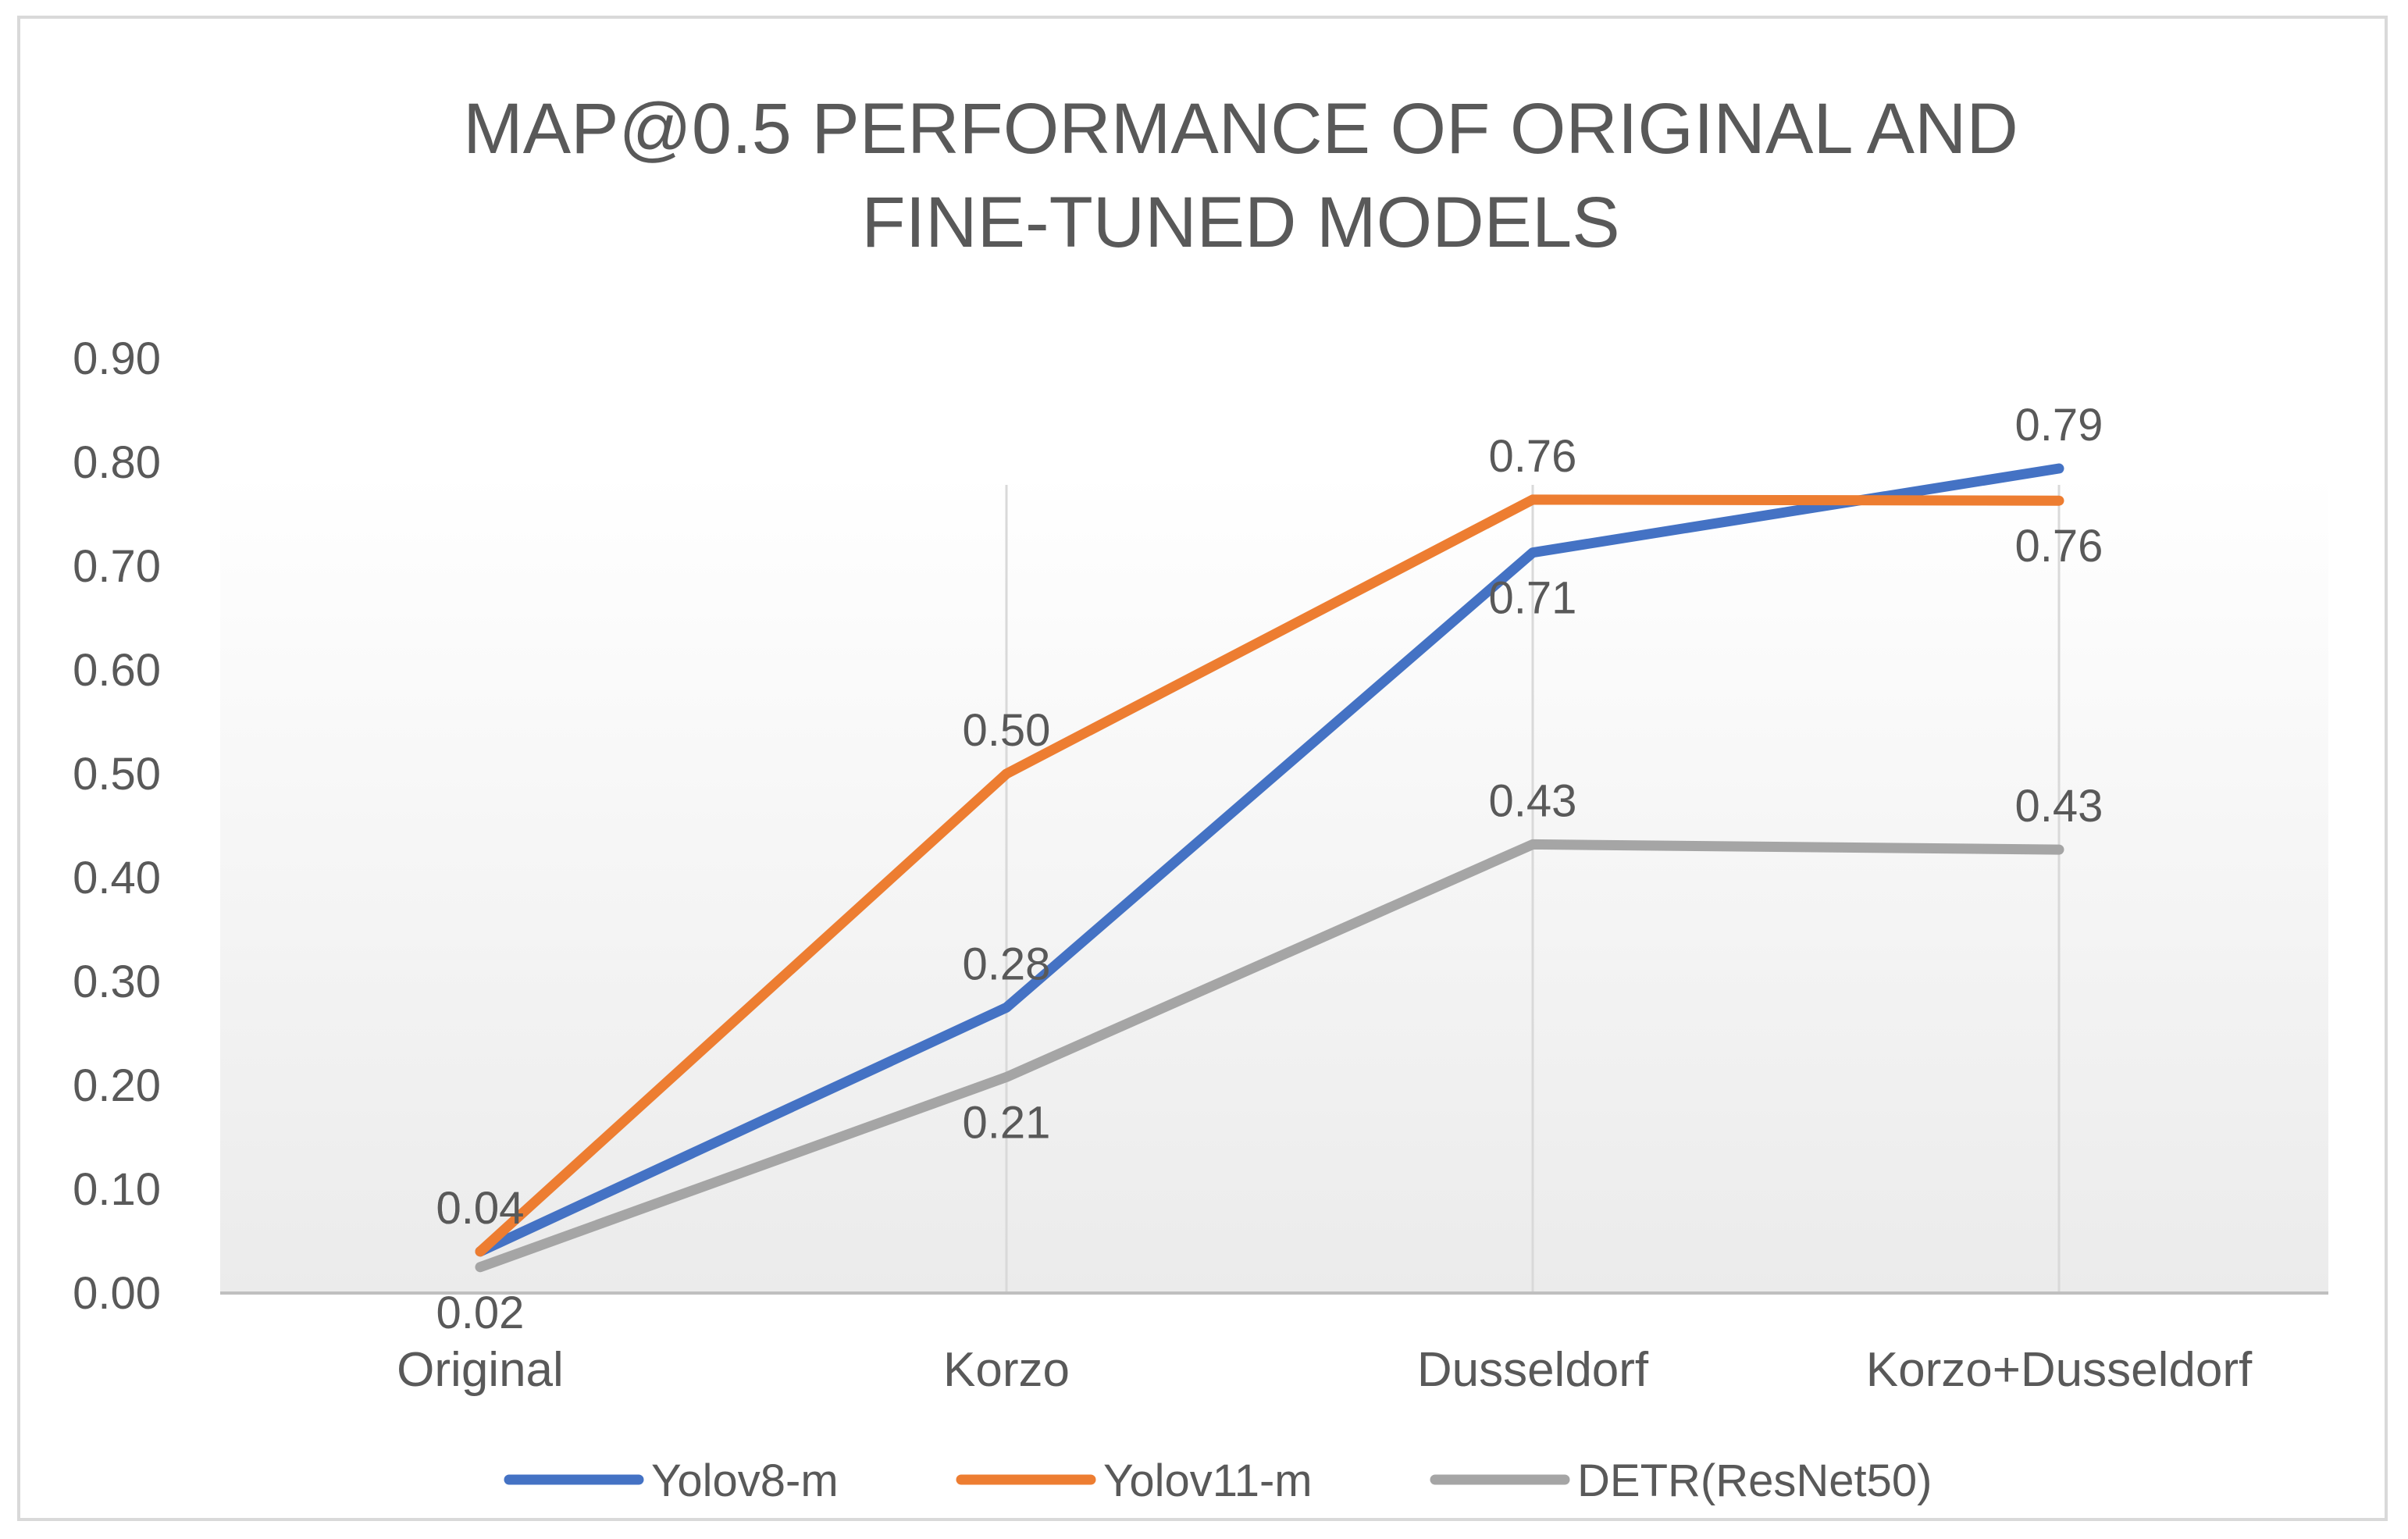  What do you see at coordinates (480, 1313) in the screenshot?
I see `data-label: 0.02` at bounding box center [480, 1313].